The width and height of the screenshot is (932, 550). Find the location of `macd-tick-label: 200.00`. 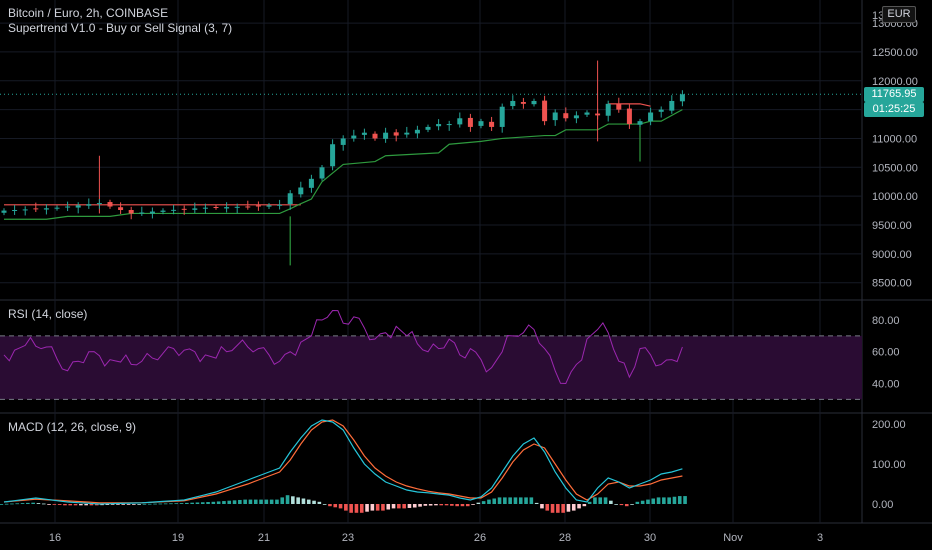

macd-tick-label: 200.00 is located at coordinates (889, 425).